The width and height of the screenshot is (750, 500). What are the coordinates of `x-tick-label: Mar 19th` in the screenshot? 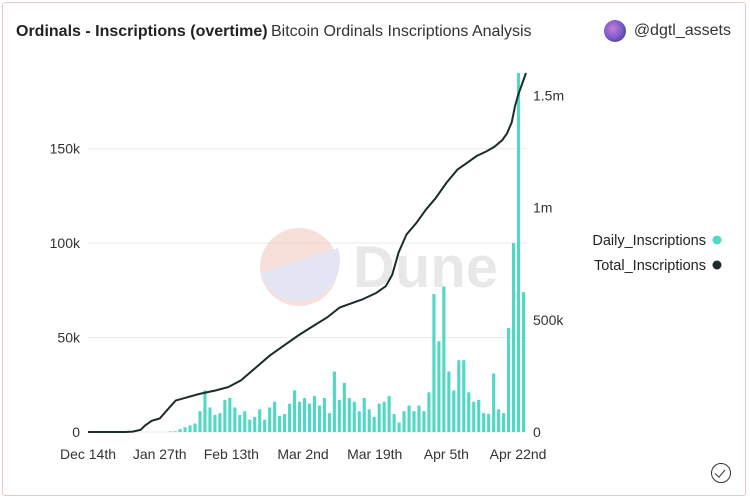 It's located at (374, 454).